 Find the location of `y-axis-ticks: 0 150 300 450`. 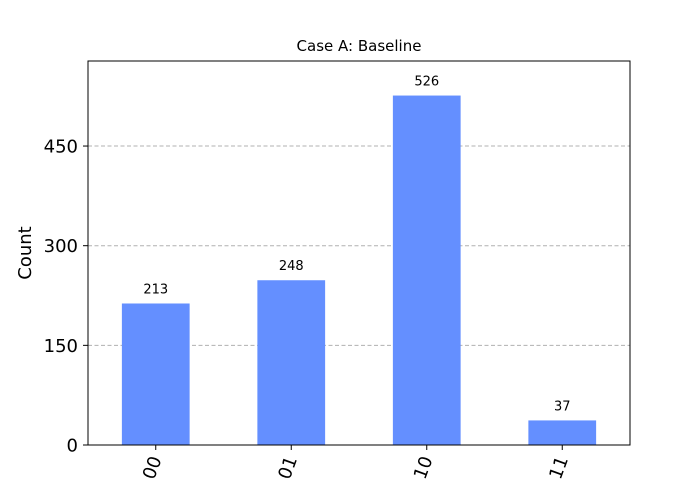

y-axis-ticks: 0 150 300 450 is located at coordinates (66, 297).